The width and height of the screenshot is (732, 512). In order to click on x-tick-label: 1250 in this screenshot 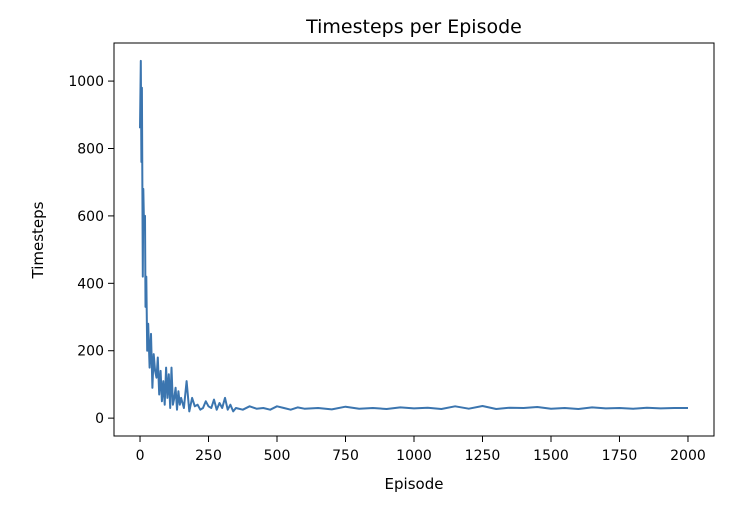, I will do `click(483, 456)`.